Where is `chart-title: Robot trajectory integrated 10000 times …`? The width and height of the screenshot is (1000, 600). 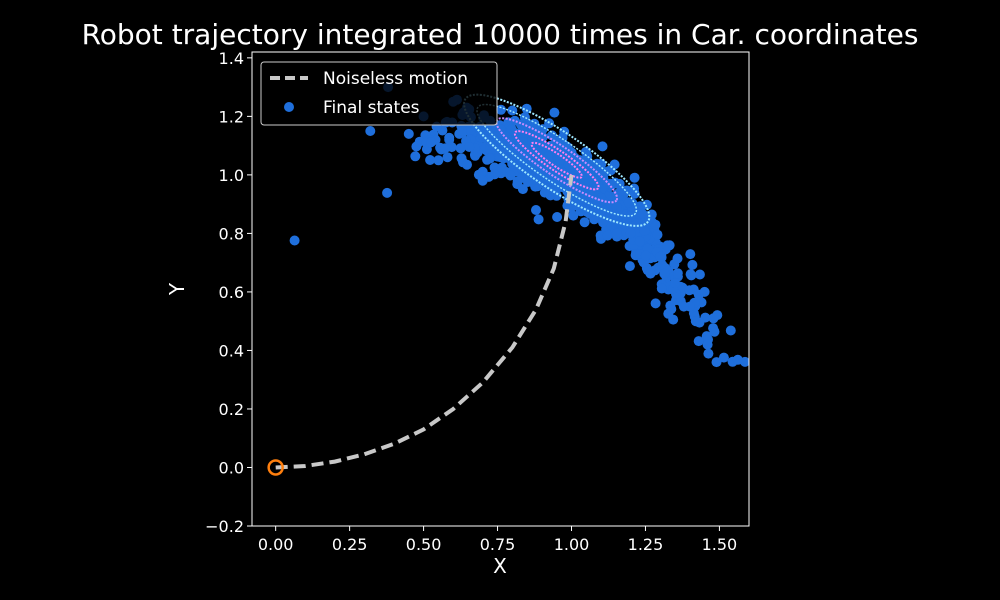
chart-title: Robot trajectory integrated 10000 times … is located at coordinates (500, 34).